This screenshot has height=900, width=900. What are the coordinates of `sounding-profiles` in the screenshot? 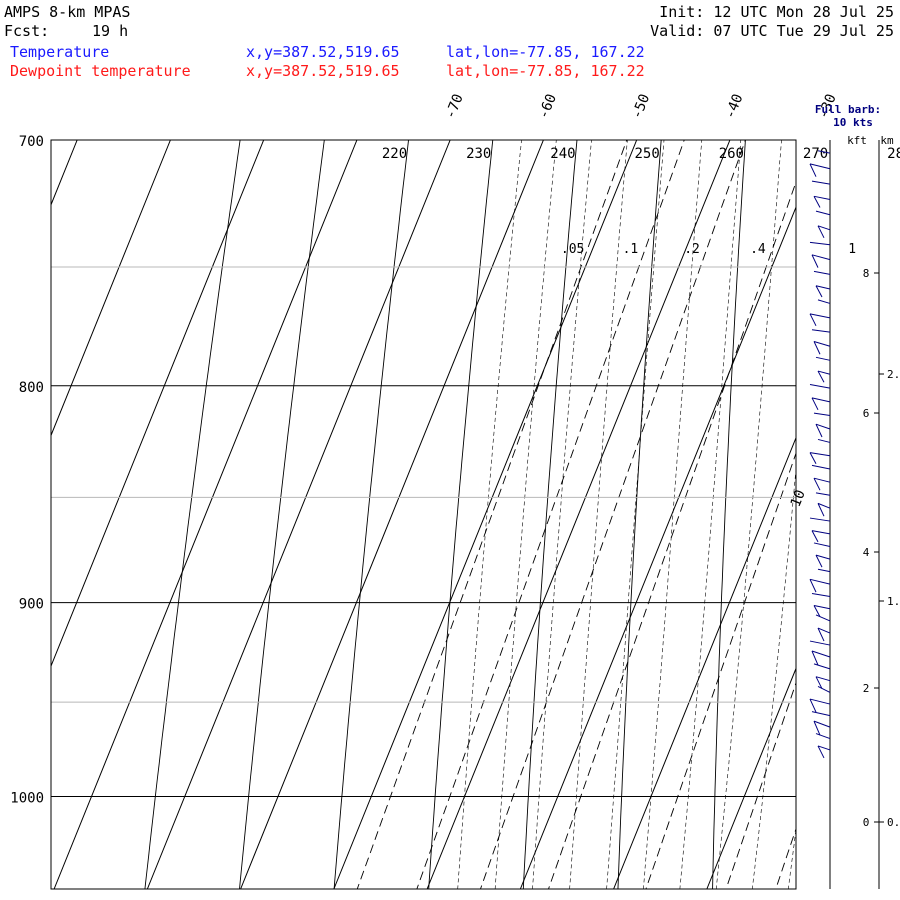 It's located at (852, 448).